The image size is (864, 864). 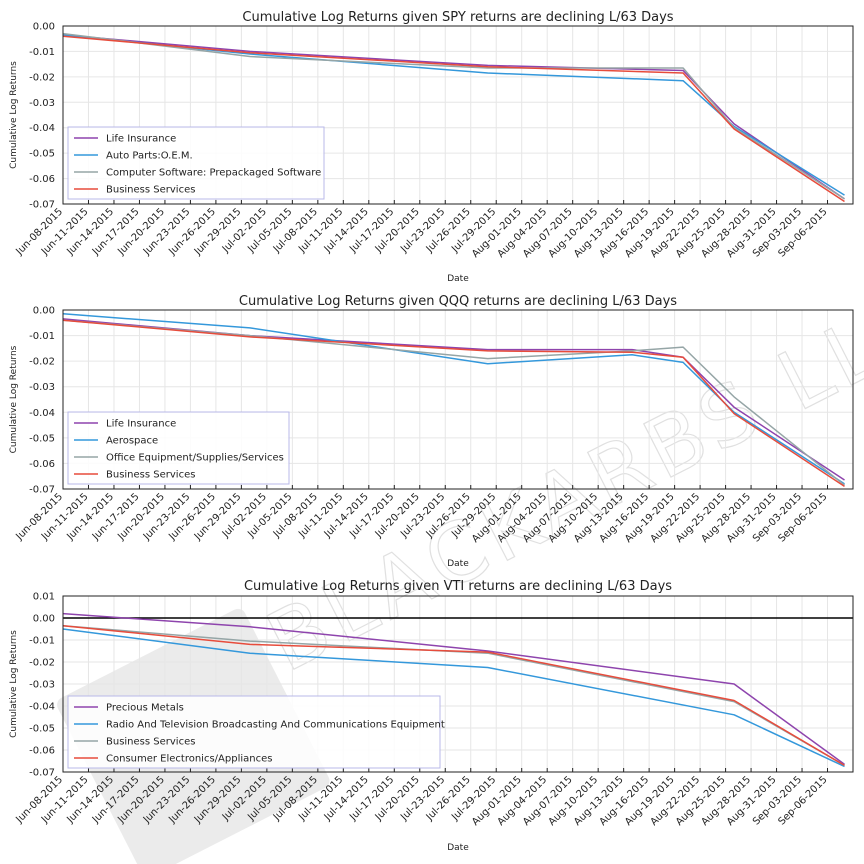 I want to click on y-tick-label: 0.01, so click(x=44, y=597).